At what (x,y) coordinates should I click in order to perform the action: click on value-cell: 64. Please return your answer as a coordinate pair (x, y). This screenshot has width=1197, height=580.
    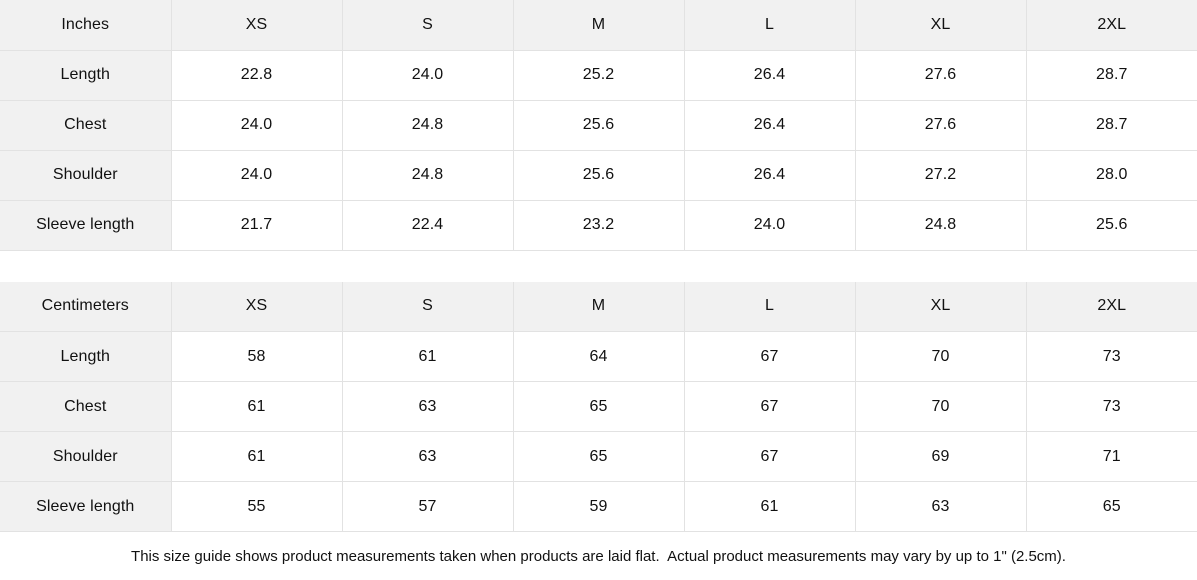
    Looking at the image, I should click on (598, 356).